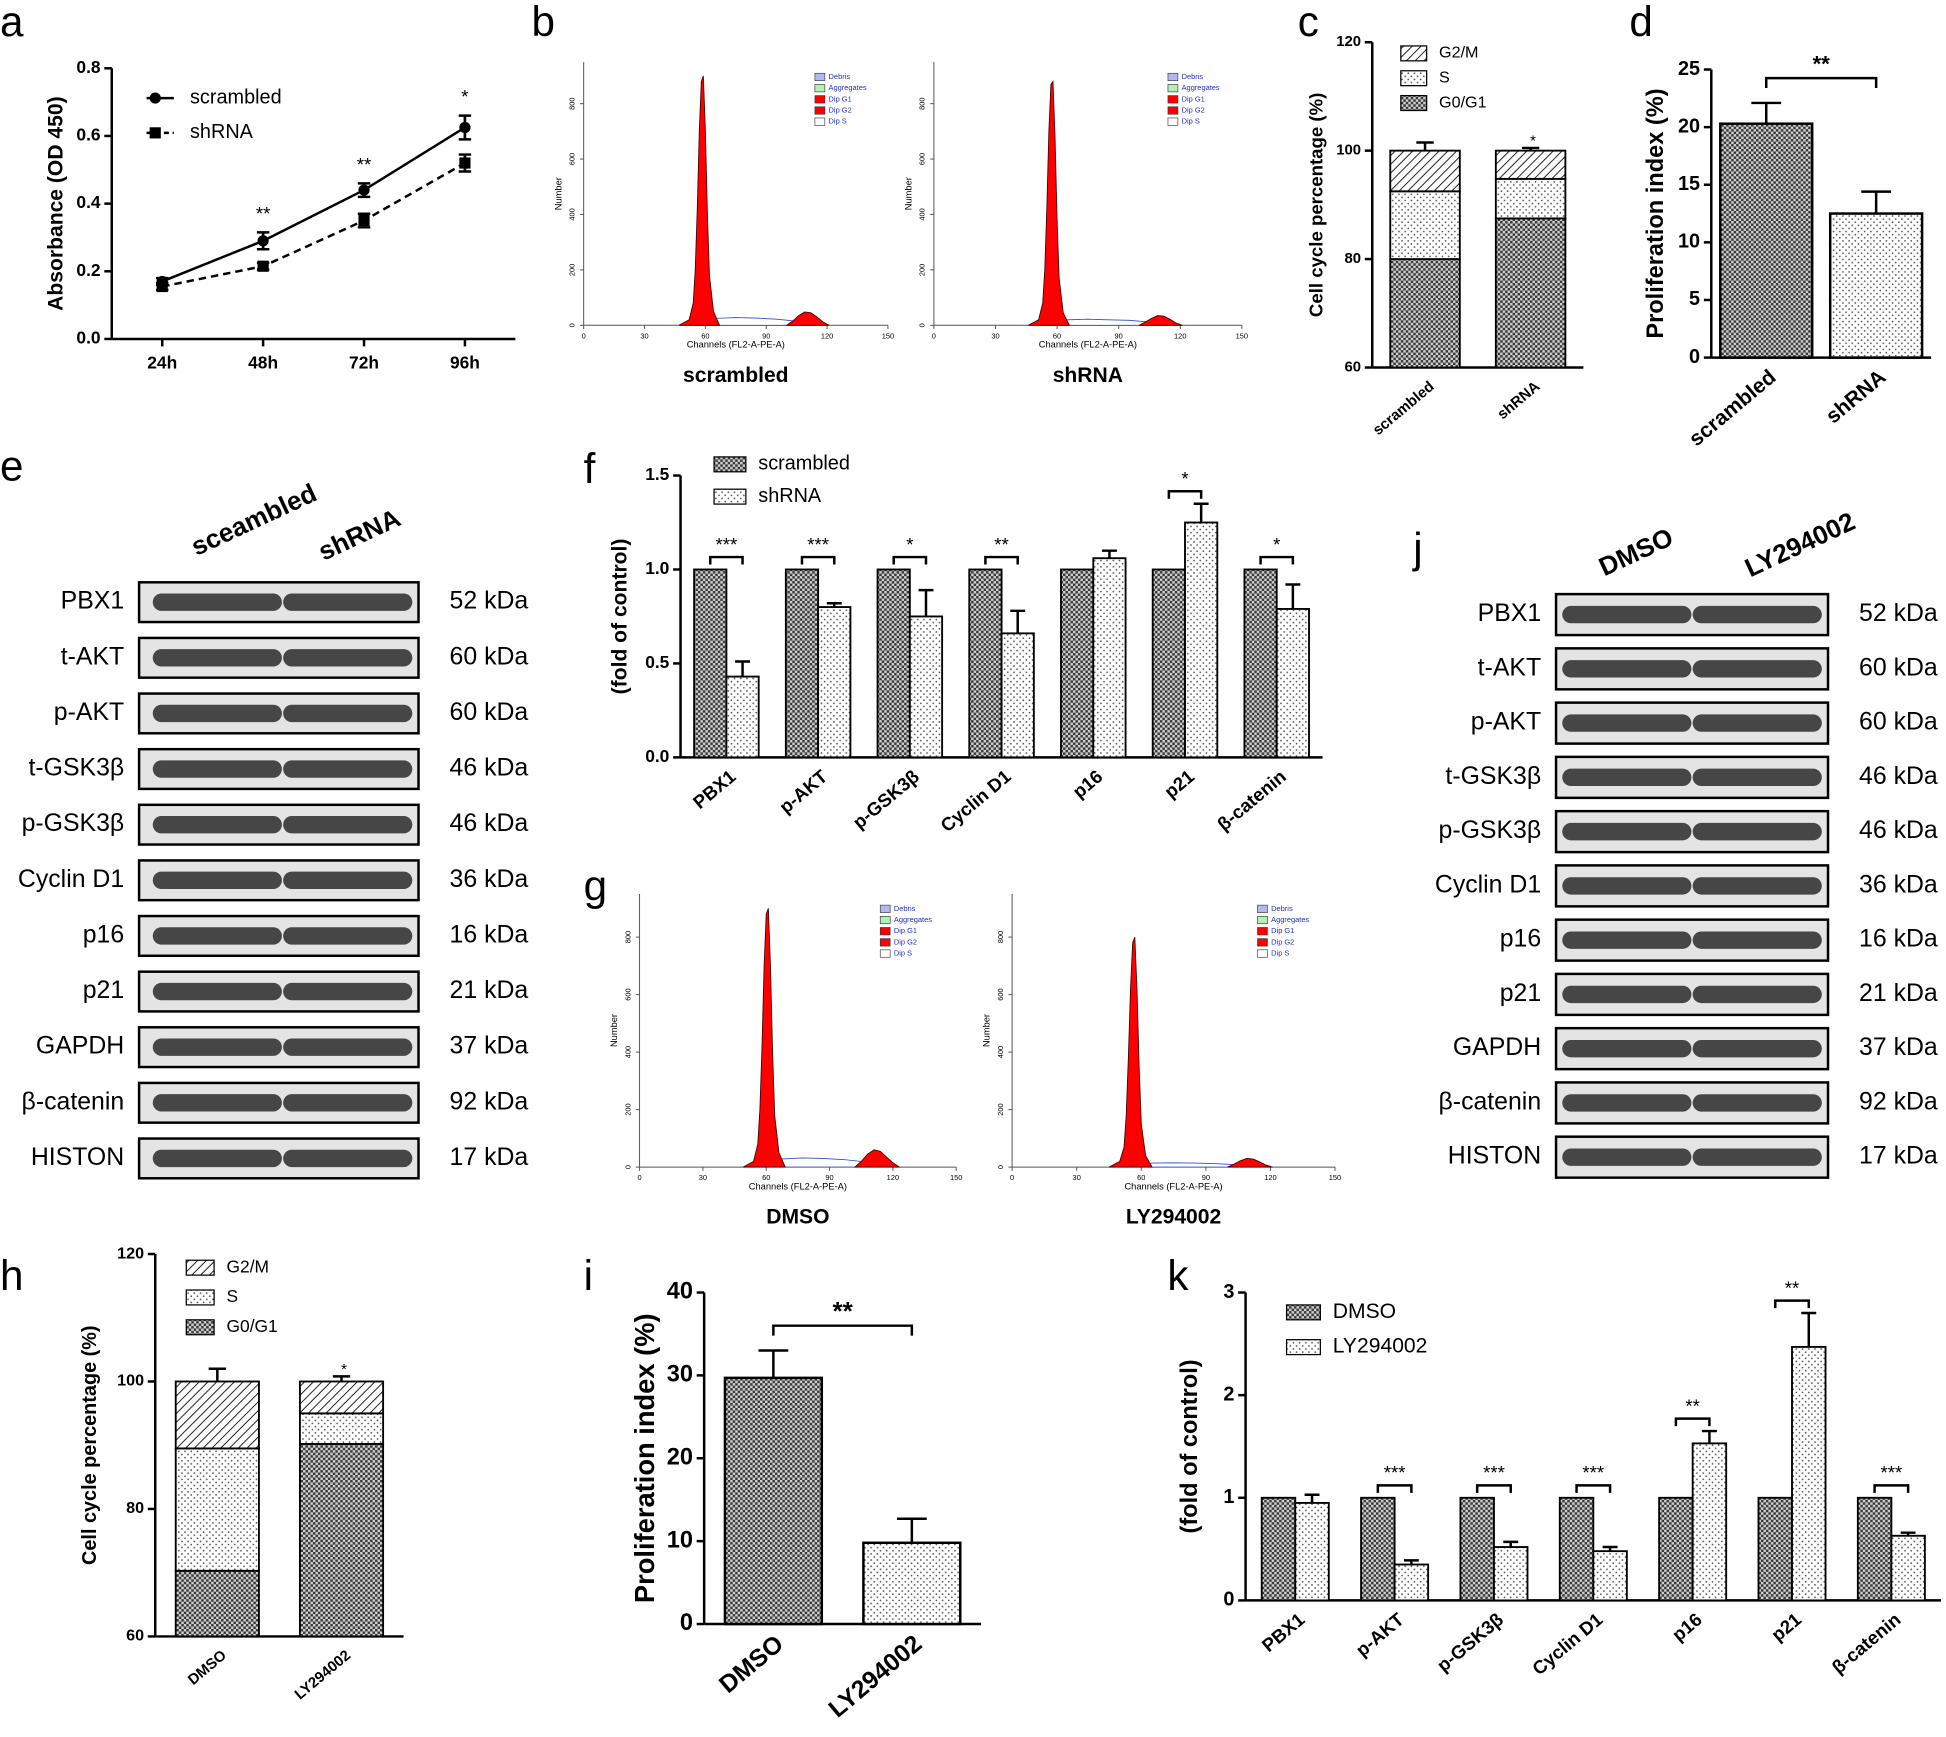  Describe the element at coordinates (12, 22) in the screenshot. I see `panel-label: a` at that location.